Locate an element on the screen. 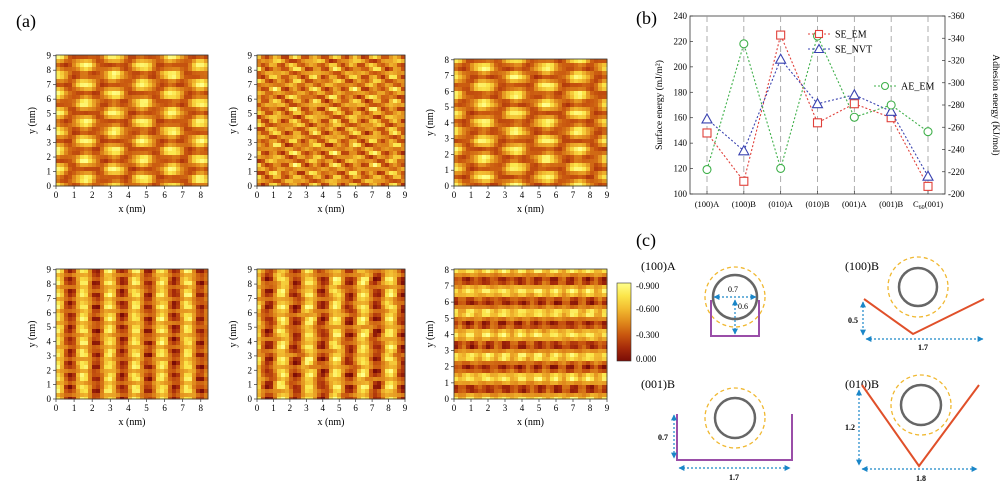  heatmap-ytick-label: 9 is located at coordinates (49, 56).